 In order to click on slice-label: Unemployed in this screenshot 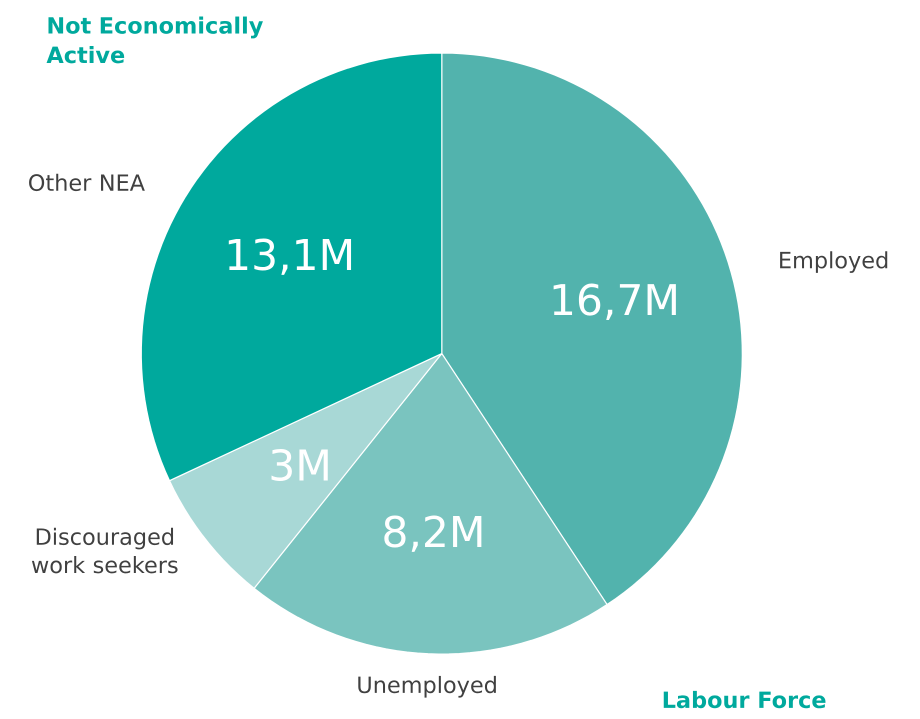, I will do `click(427, 687)`.